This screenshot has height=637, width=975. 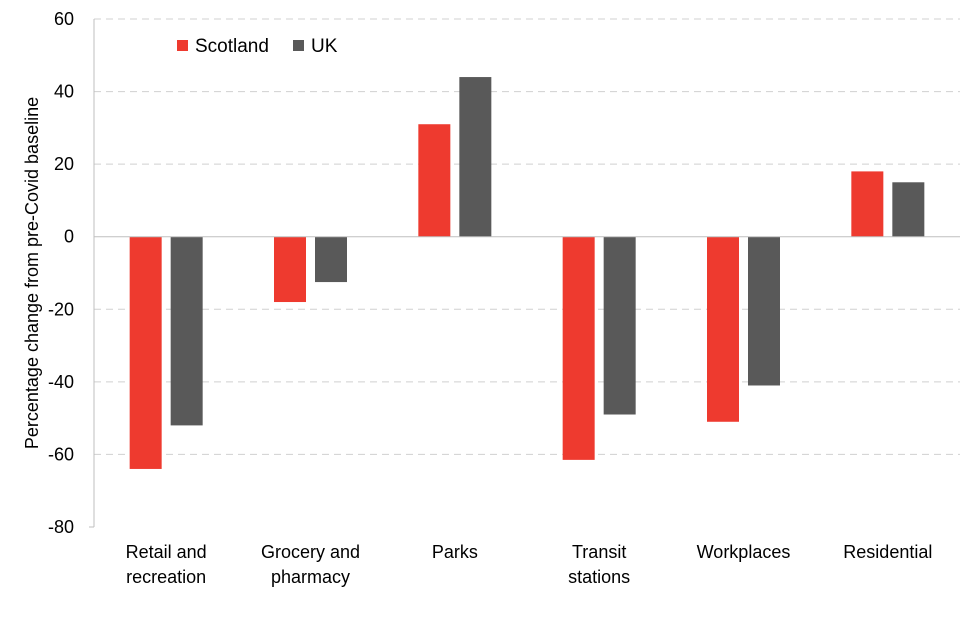 I want to click on x-category-label: pharmacy, so click(x=310, y=577).